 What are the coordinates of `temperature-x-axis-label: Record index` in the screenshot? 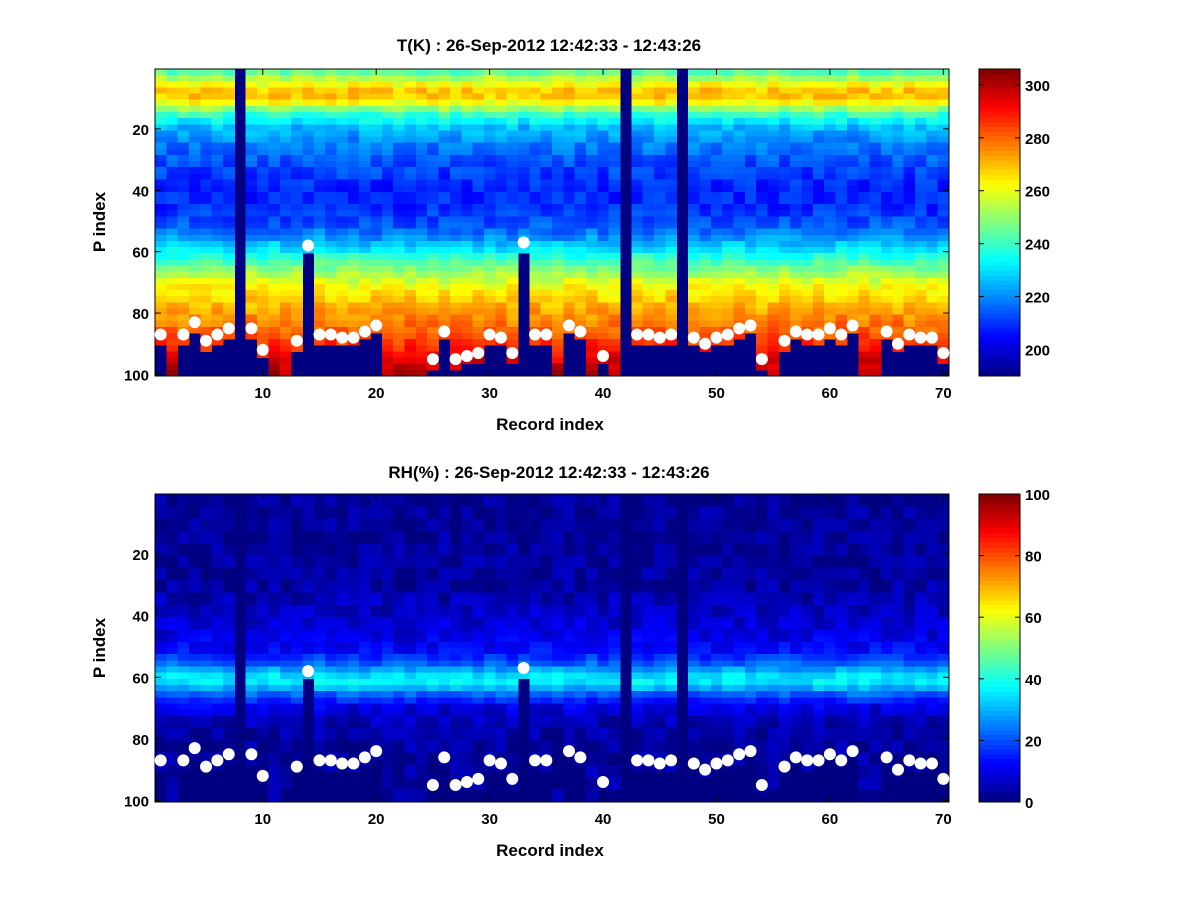 It's located at (550, 424).